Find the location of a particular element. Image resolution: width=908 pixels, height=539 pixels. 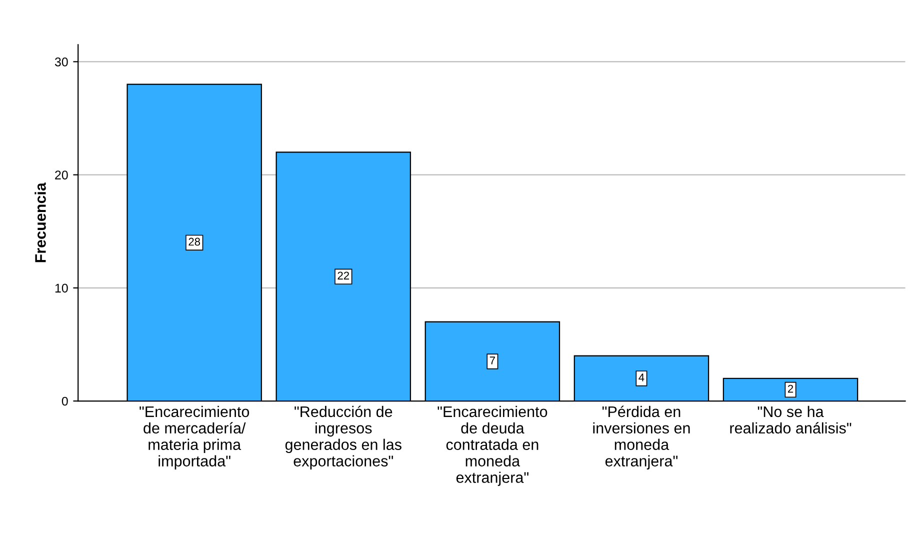

x-tick-label: "Encarecimiento de mercadería/ materia prima importada" is located at coordinates (195, 438).